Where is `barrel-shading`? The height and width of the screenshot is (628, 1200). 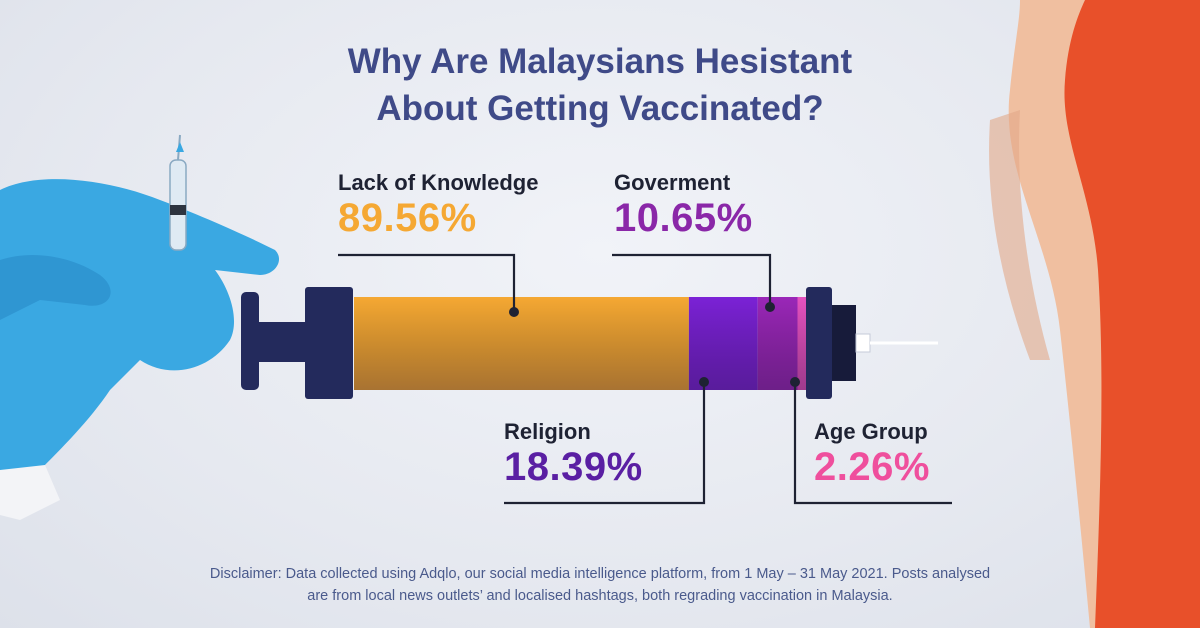
barrel-shading is located at coordinates (580, 343).